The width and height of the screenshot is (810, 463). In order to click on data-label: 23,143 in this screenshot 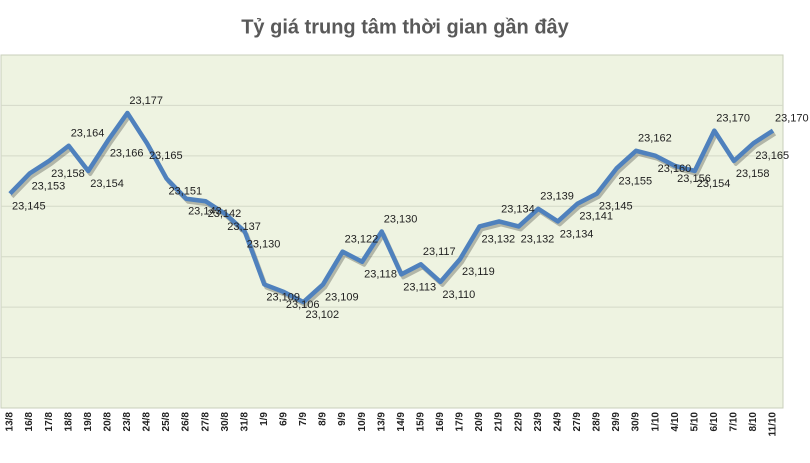, I will do `click(205, 212)`.